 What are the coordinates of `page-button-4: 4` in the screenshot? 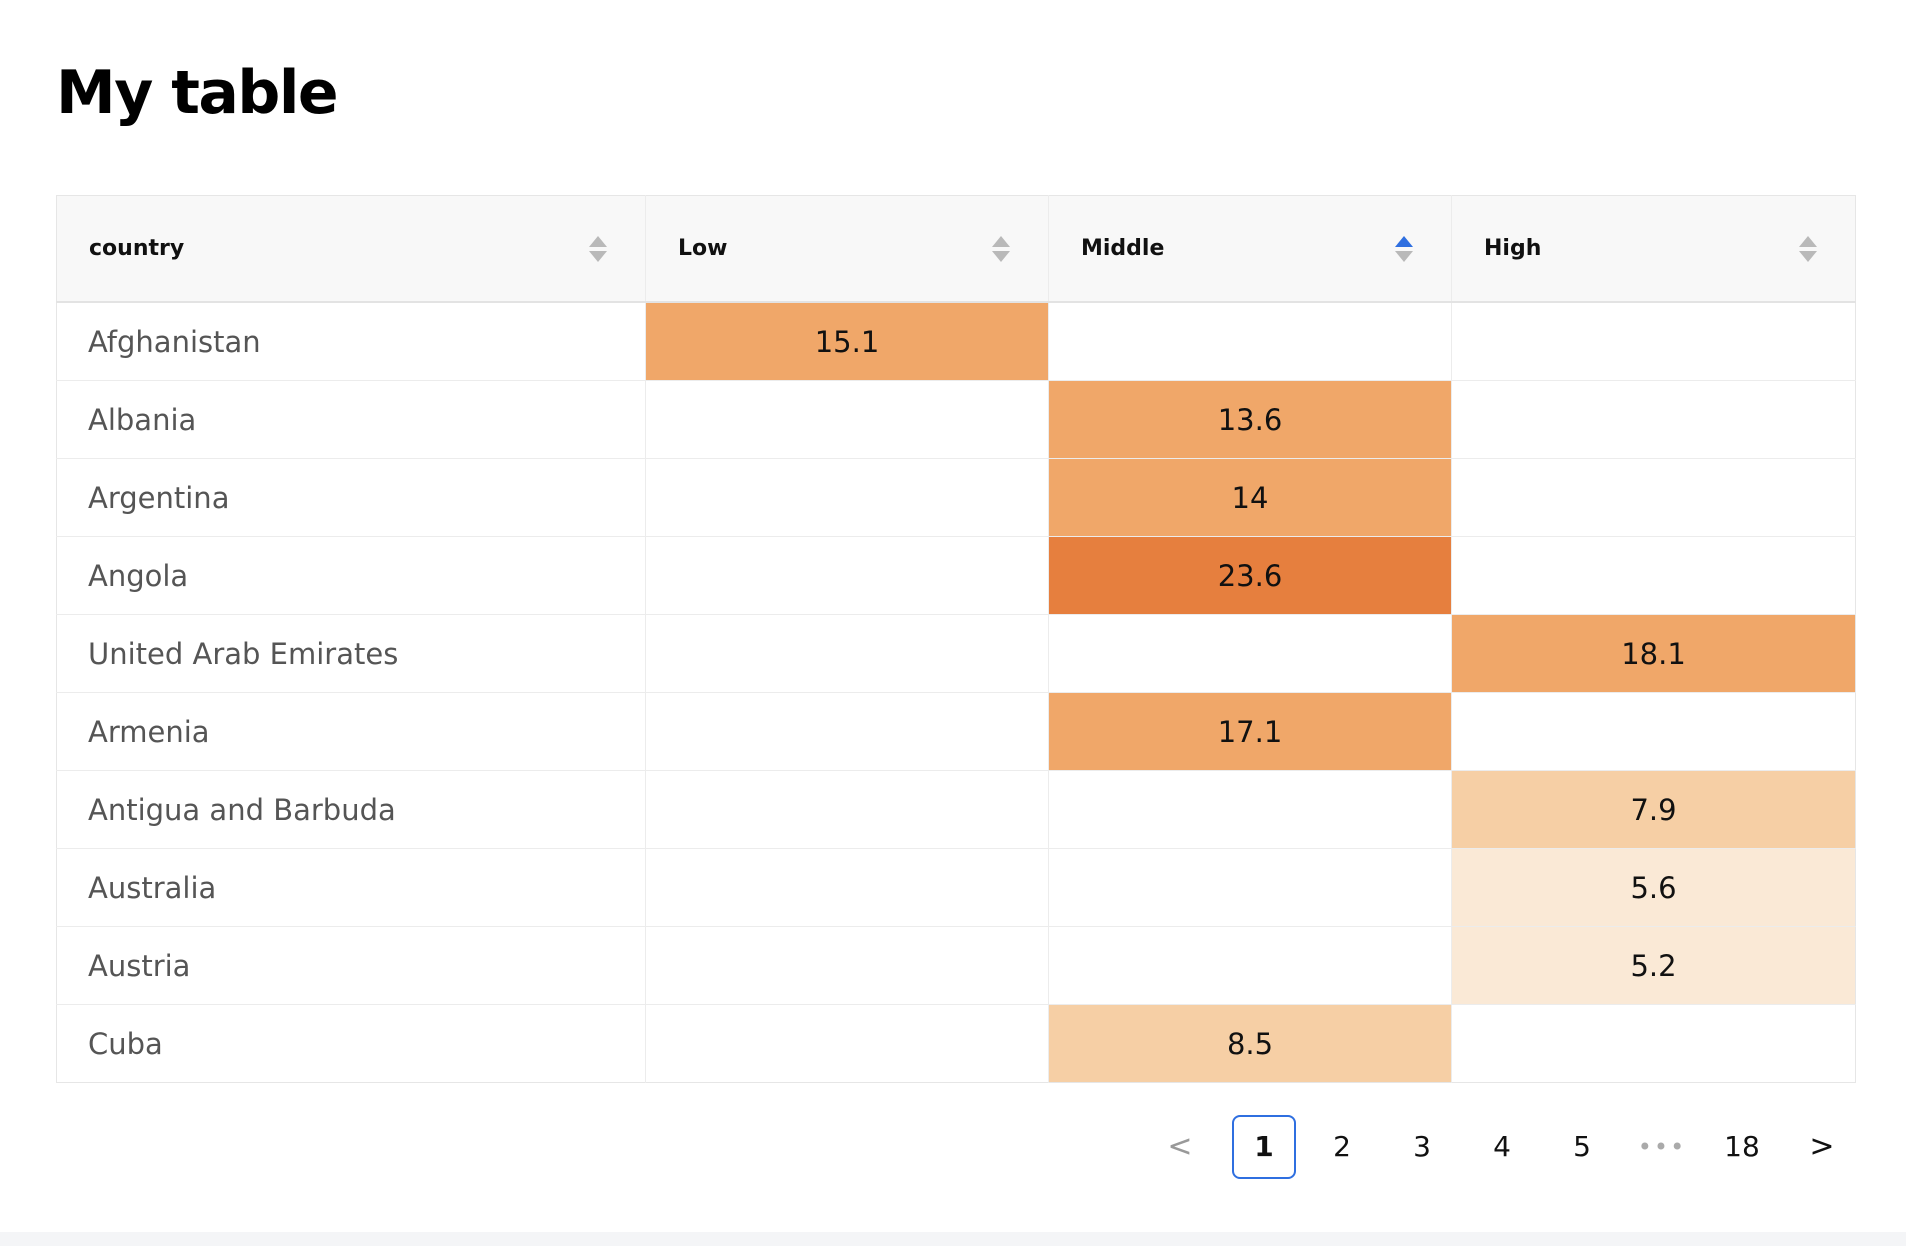 It's located at (1502, 1146).